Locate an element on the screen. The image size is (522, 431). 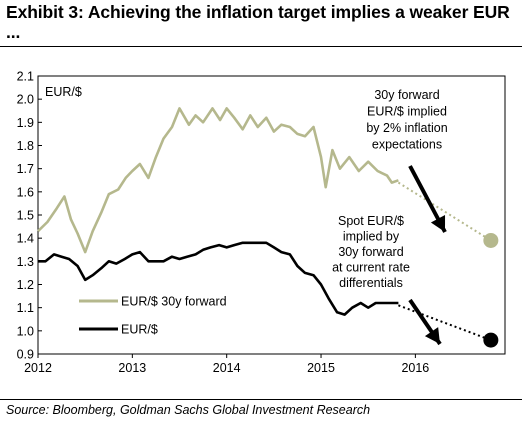
annotation-line: implied by is located at coordinates (371, 237).